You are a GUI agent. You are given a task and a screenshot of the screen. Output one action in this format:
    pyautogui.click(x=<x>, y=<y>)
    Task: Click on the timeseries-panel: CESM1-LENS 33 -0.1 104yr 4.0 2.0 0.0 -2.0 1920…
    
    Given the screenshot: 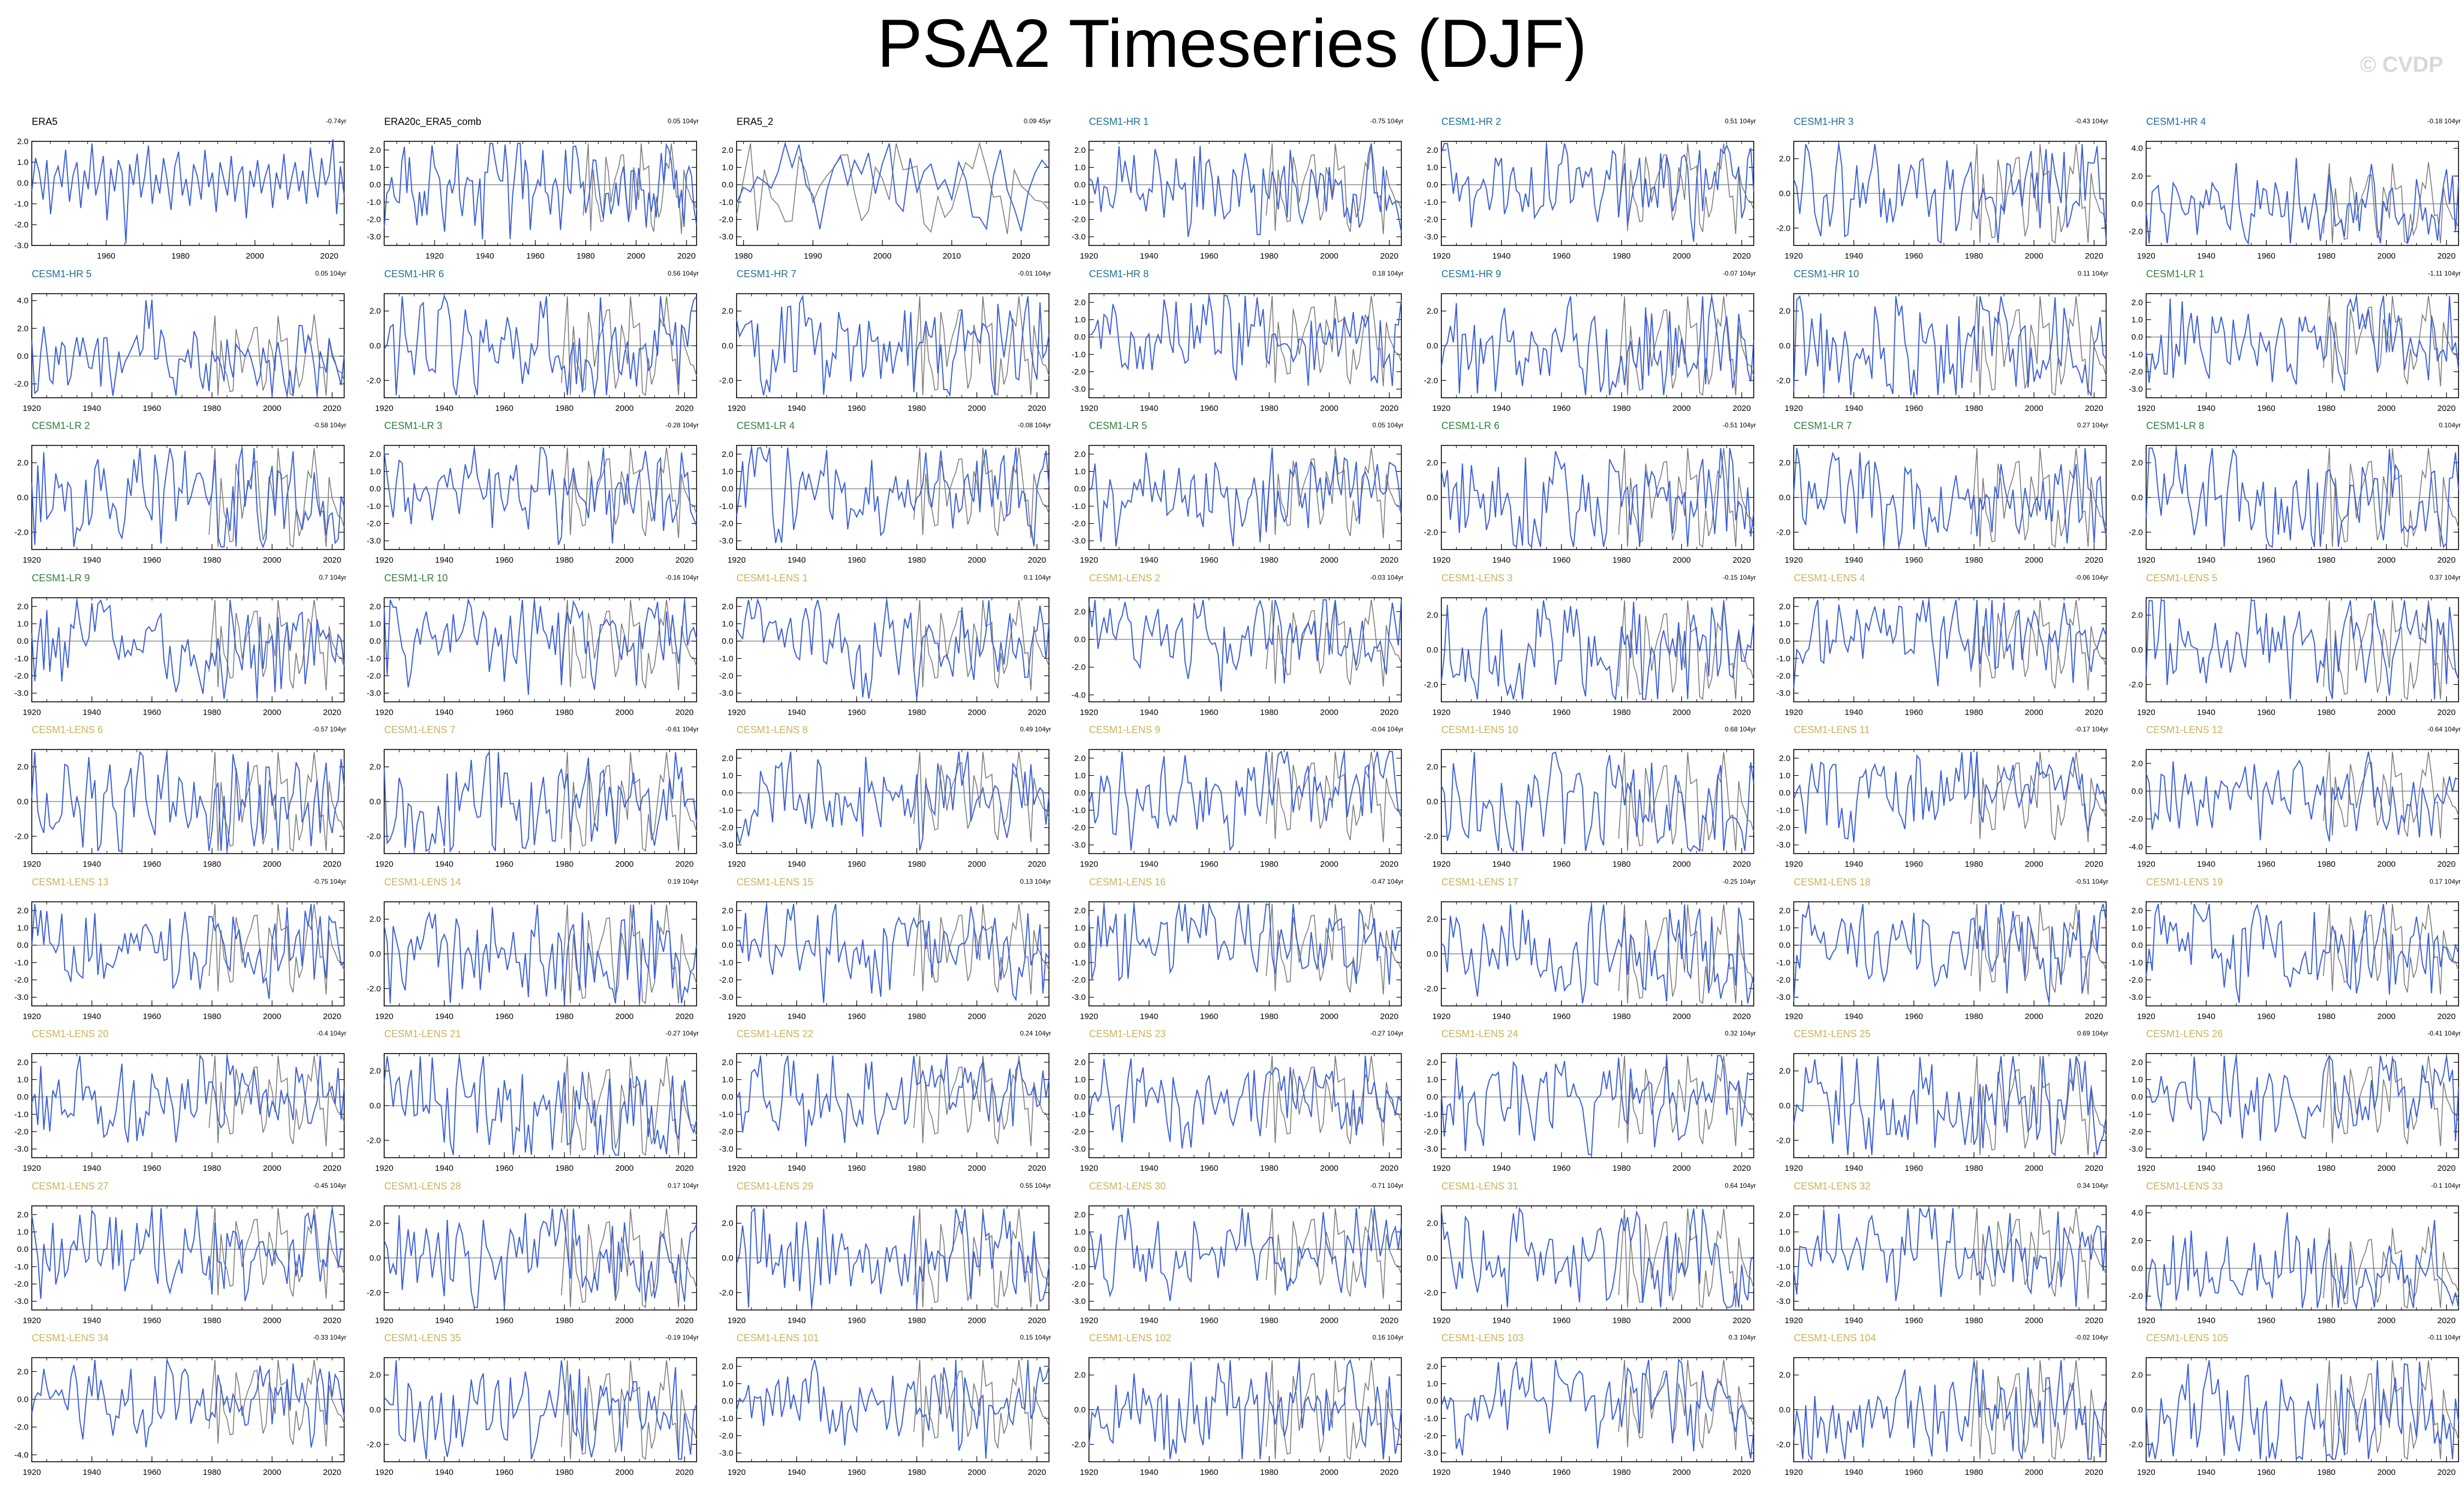 What is the action you would take?
    pyautogui.click(x=2289, y=1254)
    